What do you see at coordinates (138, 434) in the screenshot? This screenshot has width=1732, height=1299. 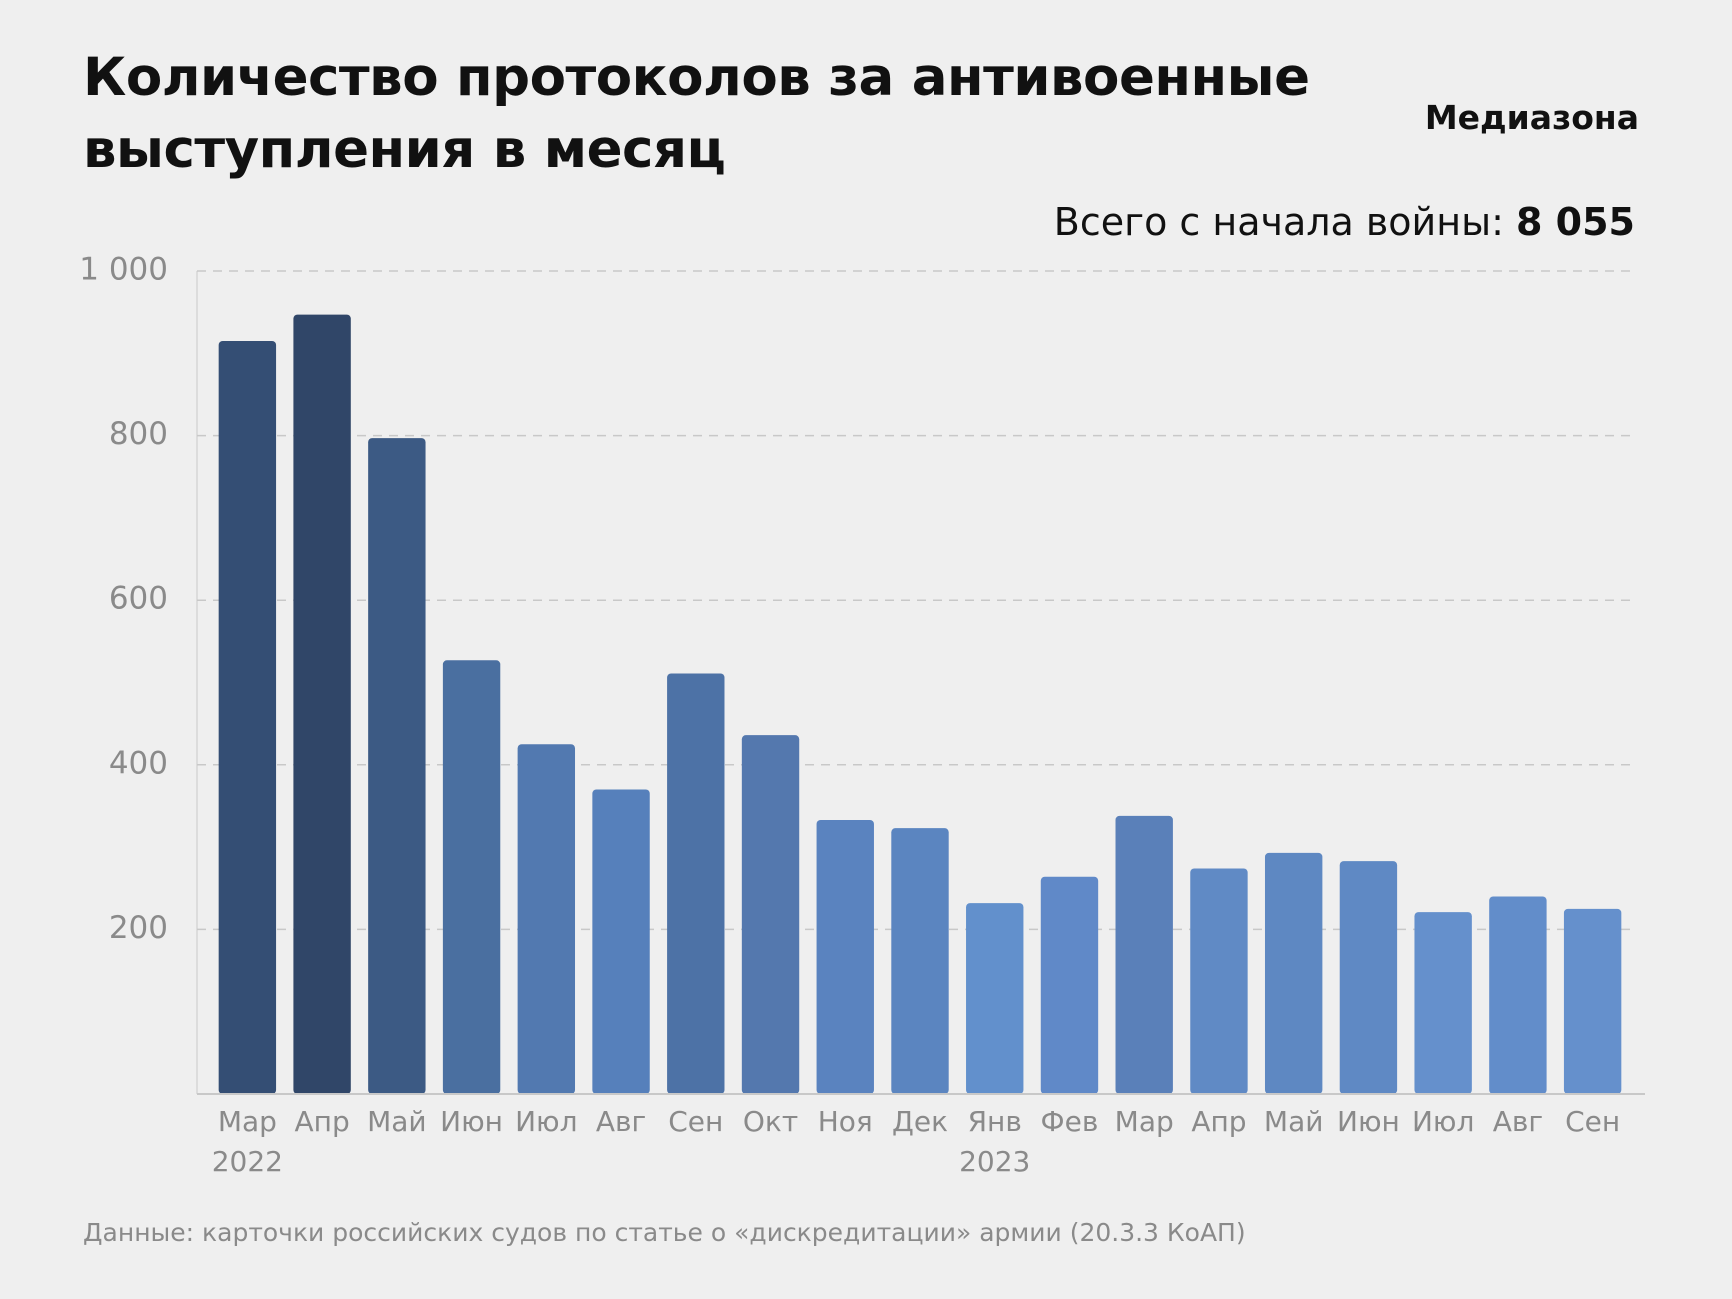 I see `y-tick-label: 800` at bounding box center [138, 434].